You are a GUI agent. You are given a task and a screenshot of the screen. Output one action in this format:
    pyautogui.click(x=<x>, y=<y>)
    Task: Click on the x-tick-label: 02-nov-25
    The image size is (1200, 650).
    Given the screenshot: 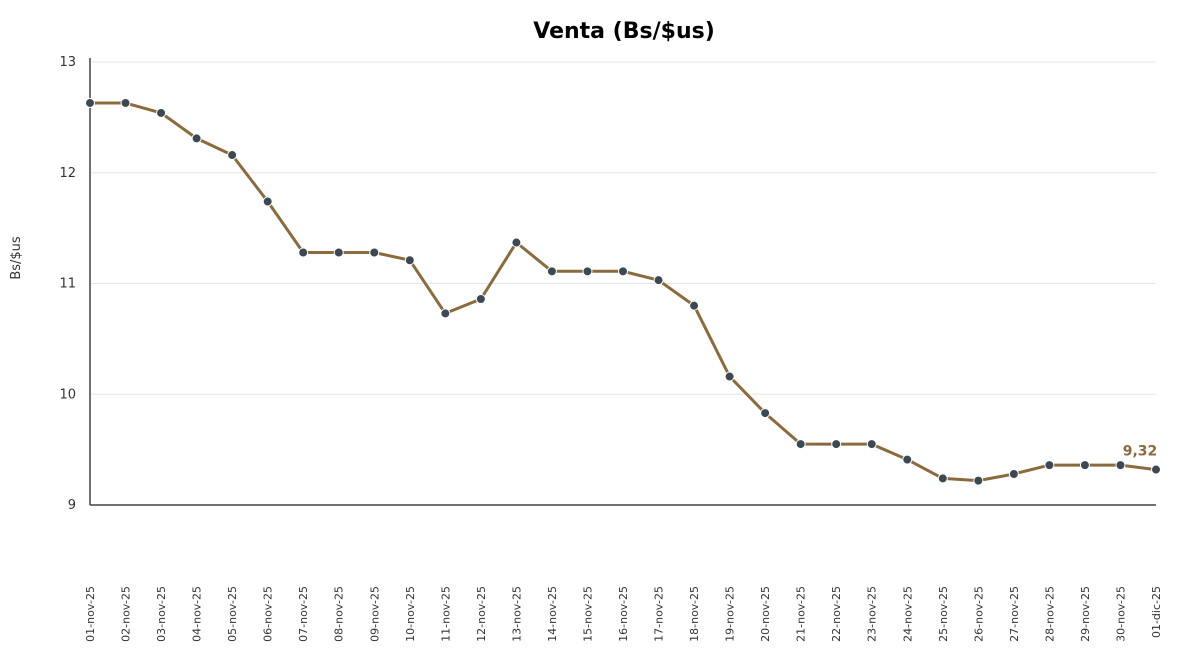 What is the action you would take?
    pyautogui.click(x=126, y=614)
    